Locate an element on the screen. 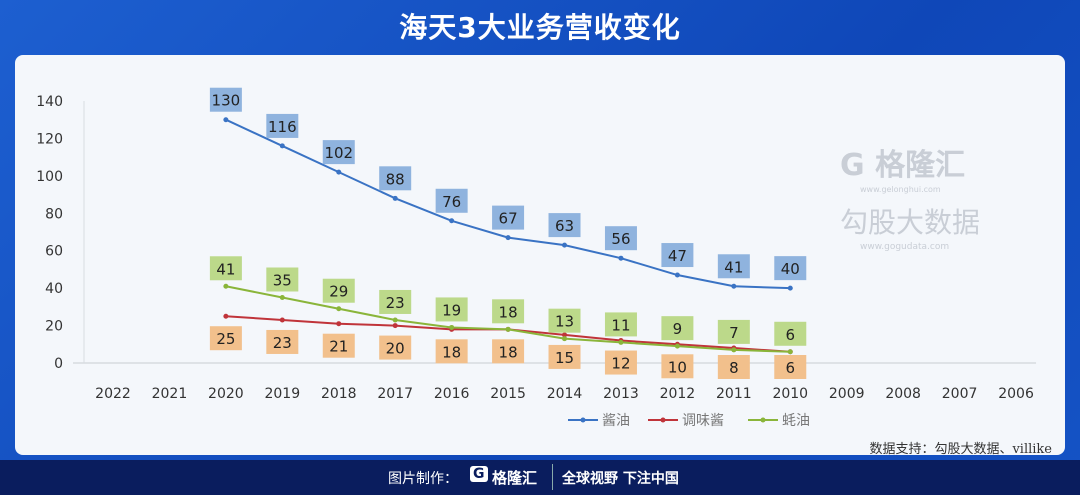 The image size is (1080, 495). x-tick-label: 2021 is located at coordinates (170, 394).